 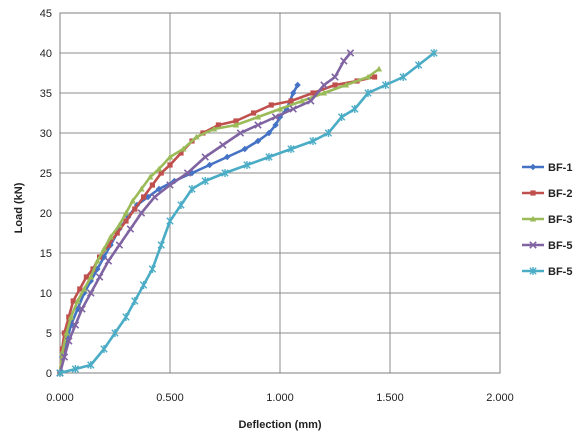 I want to click on legend-label: BF-2, so click(x=560, y=194).